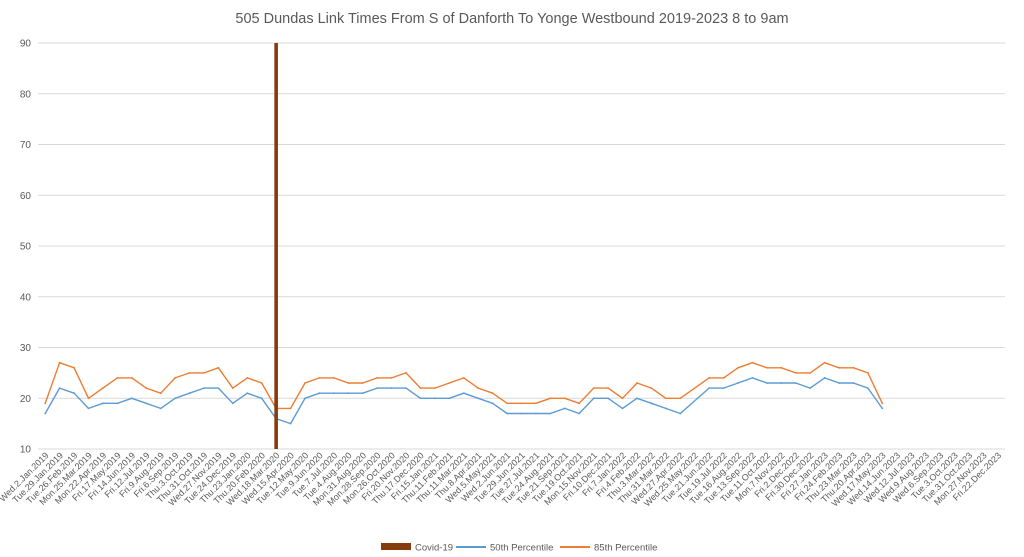  I want to click on legend-label-85th-percentile: 85th Percentile, so click(625, 548).